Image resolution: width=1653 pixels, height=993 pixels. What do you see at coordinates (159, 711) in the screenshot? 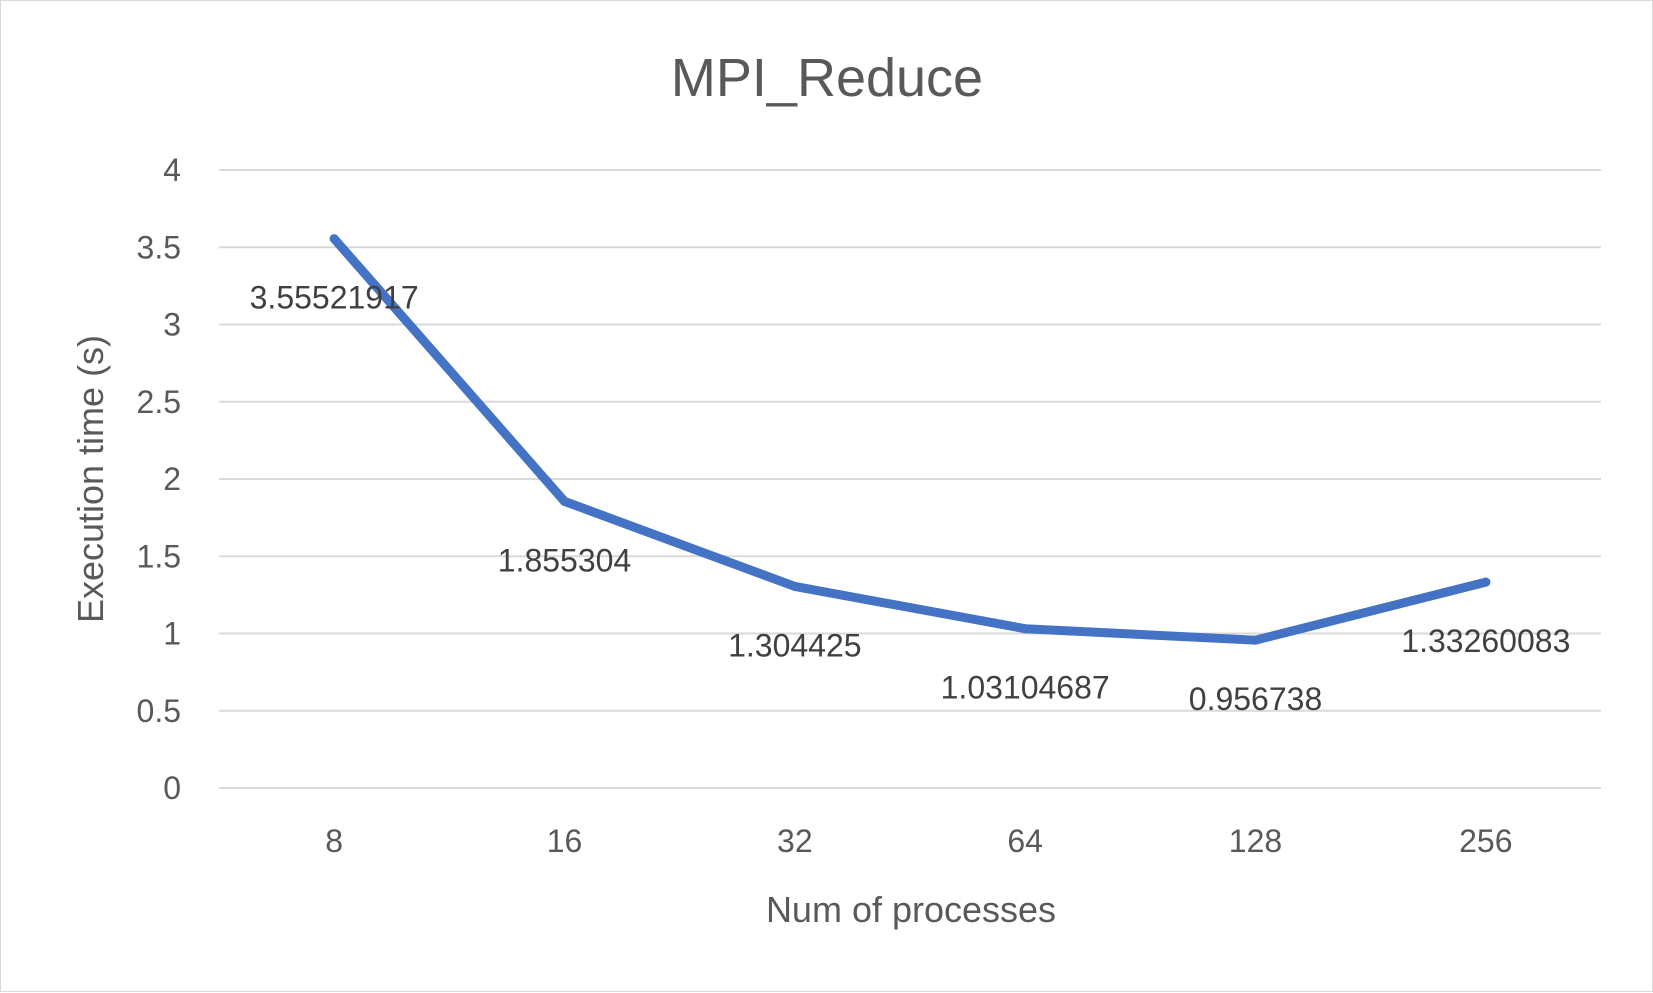
I see `y-tick-label: 0.5` at bounding box center [159, 711].